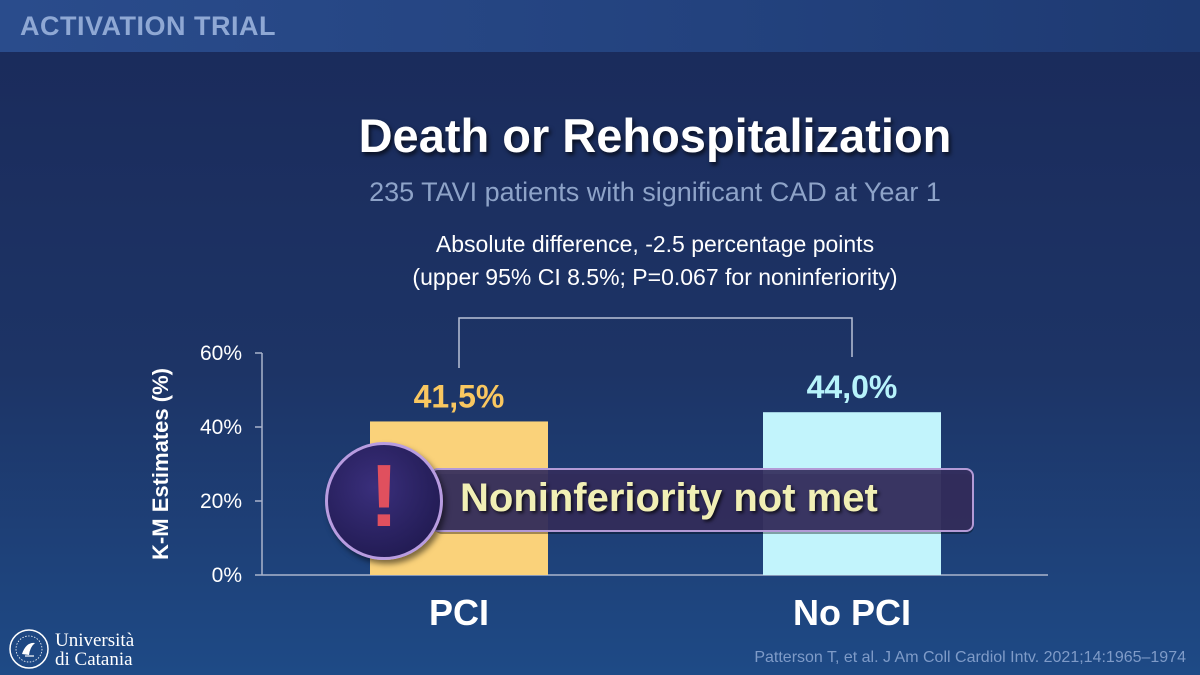  Describe the element at coordinates (221, 427) in the screenshot. I see `y-tick-label: 40%` at that location.